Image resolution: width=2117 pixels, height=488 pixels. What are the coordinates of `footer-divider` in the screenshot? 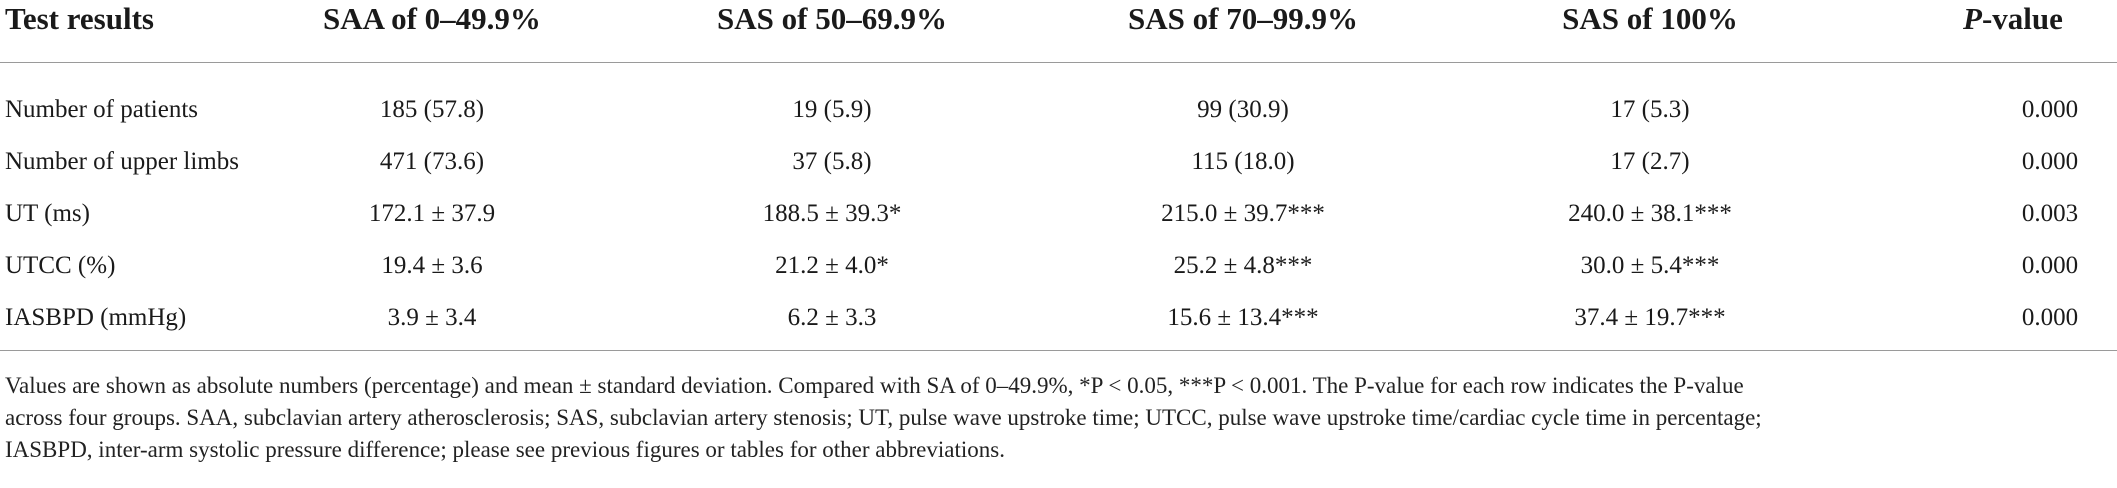 It's located at (1058, 350).